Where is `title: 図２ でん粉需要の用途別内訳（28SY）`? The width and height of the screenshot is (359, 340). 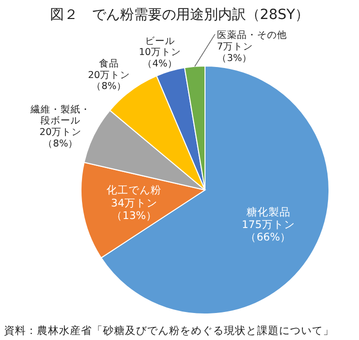
title: 図２ でん粉需要の用途別内訳（28SY） is located at coordinates (180, 15).